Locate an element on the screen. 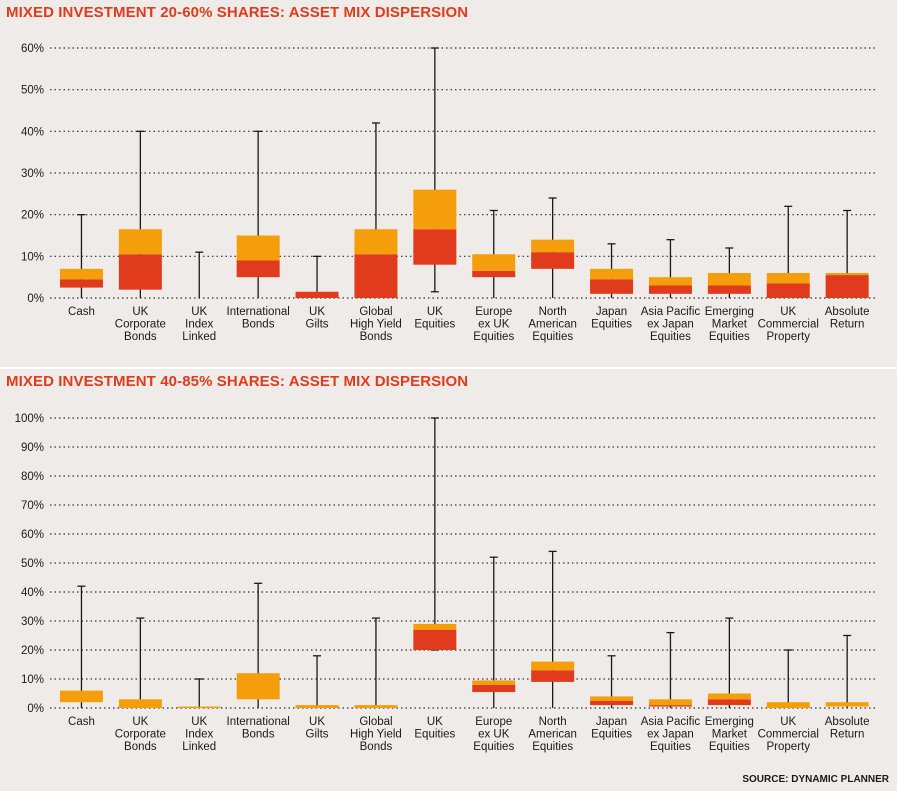 Image resolution: width=897 pixels, height=791 pixels. y-tick-label: 70% is located at coordinates (32, 506).